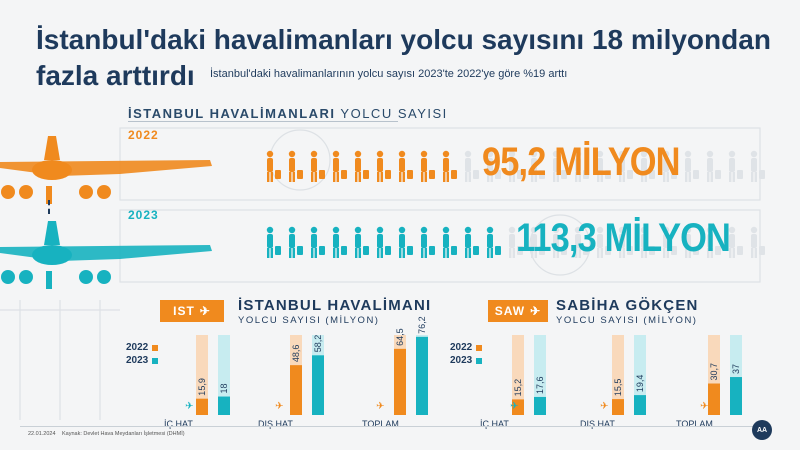 The height and width of the screenshot is (450, 800). I want to click on section-title: İSTANBUL HAVALİMANLARI YOLCU SAYISI, so click(288, 113).